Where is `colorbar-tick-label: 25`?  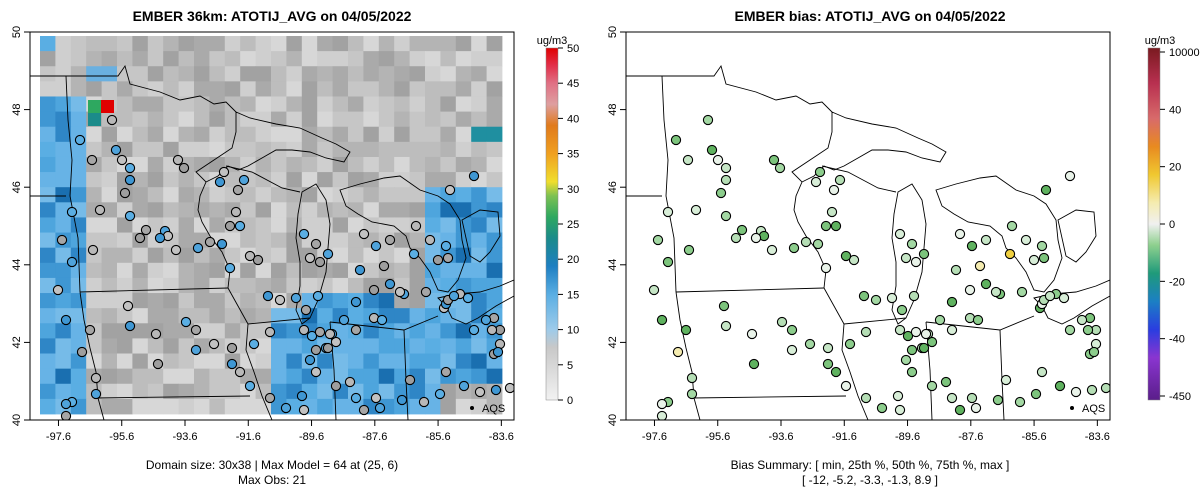
colorbar-tick-label: 25 is located at coordinates (573, 225).